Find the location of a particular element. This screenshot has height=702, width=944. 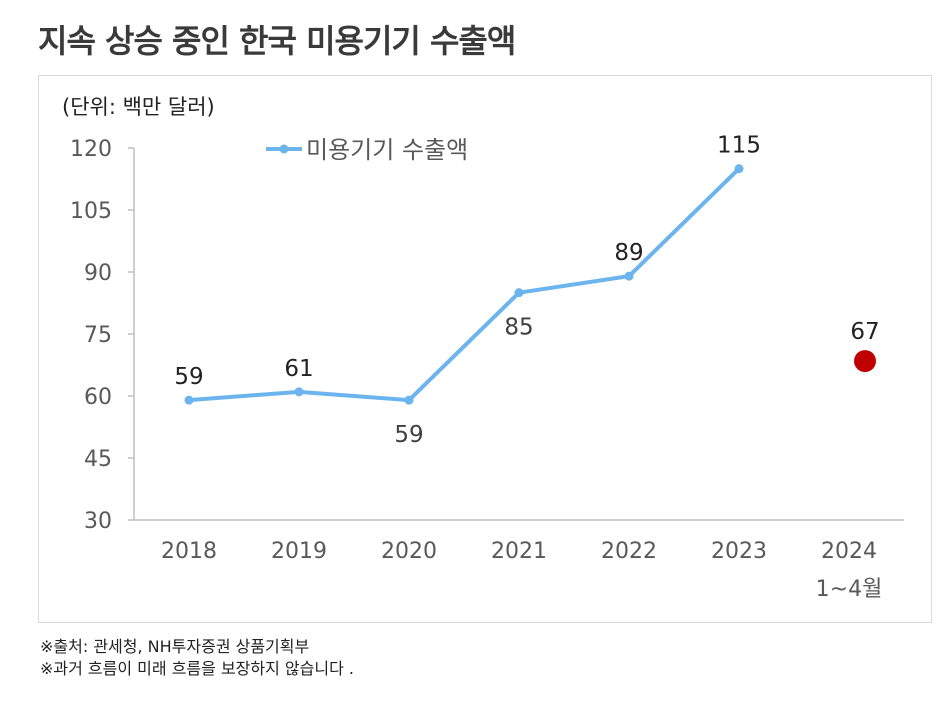

x-tick-label: 2020 is located at coordinates (409, 551).